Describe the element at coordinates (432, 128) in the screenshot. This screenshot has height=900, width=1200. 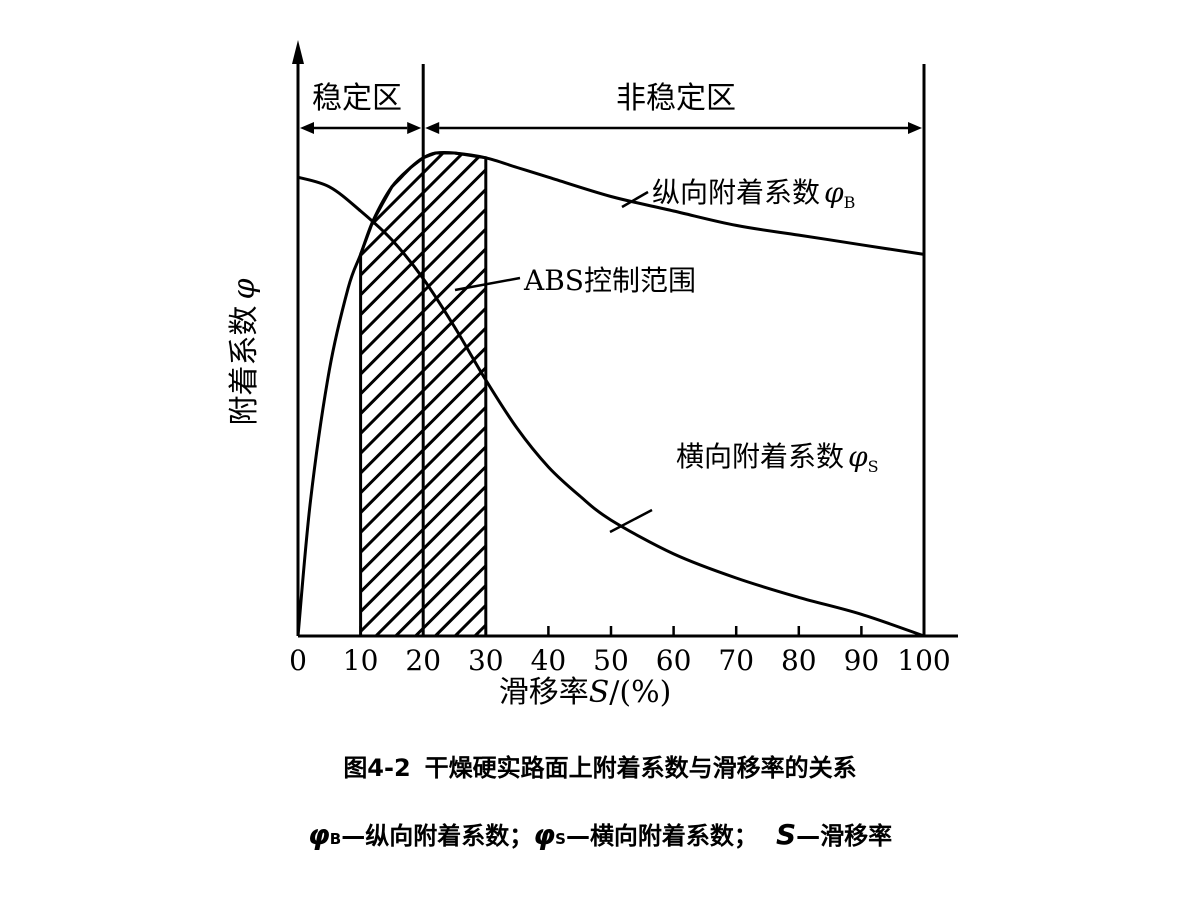
I see `unstable-arrow-left-head` at that location.